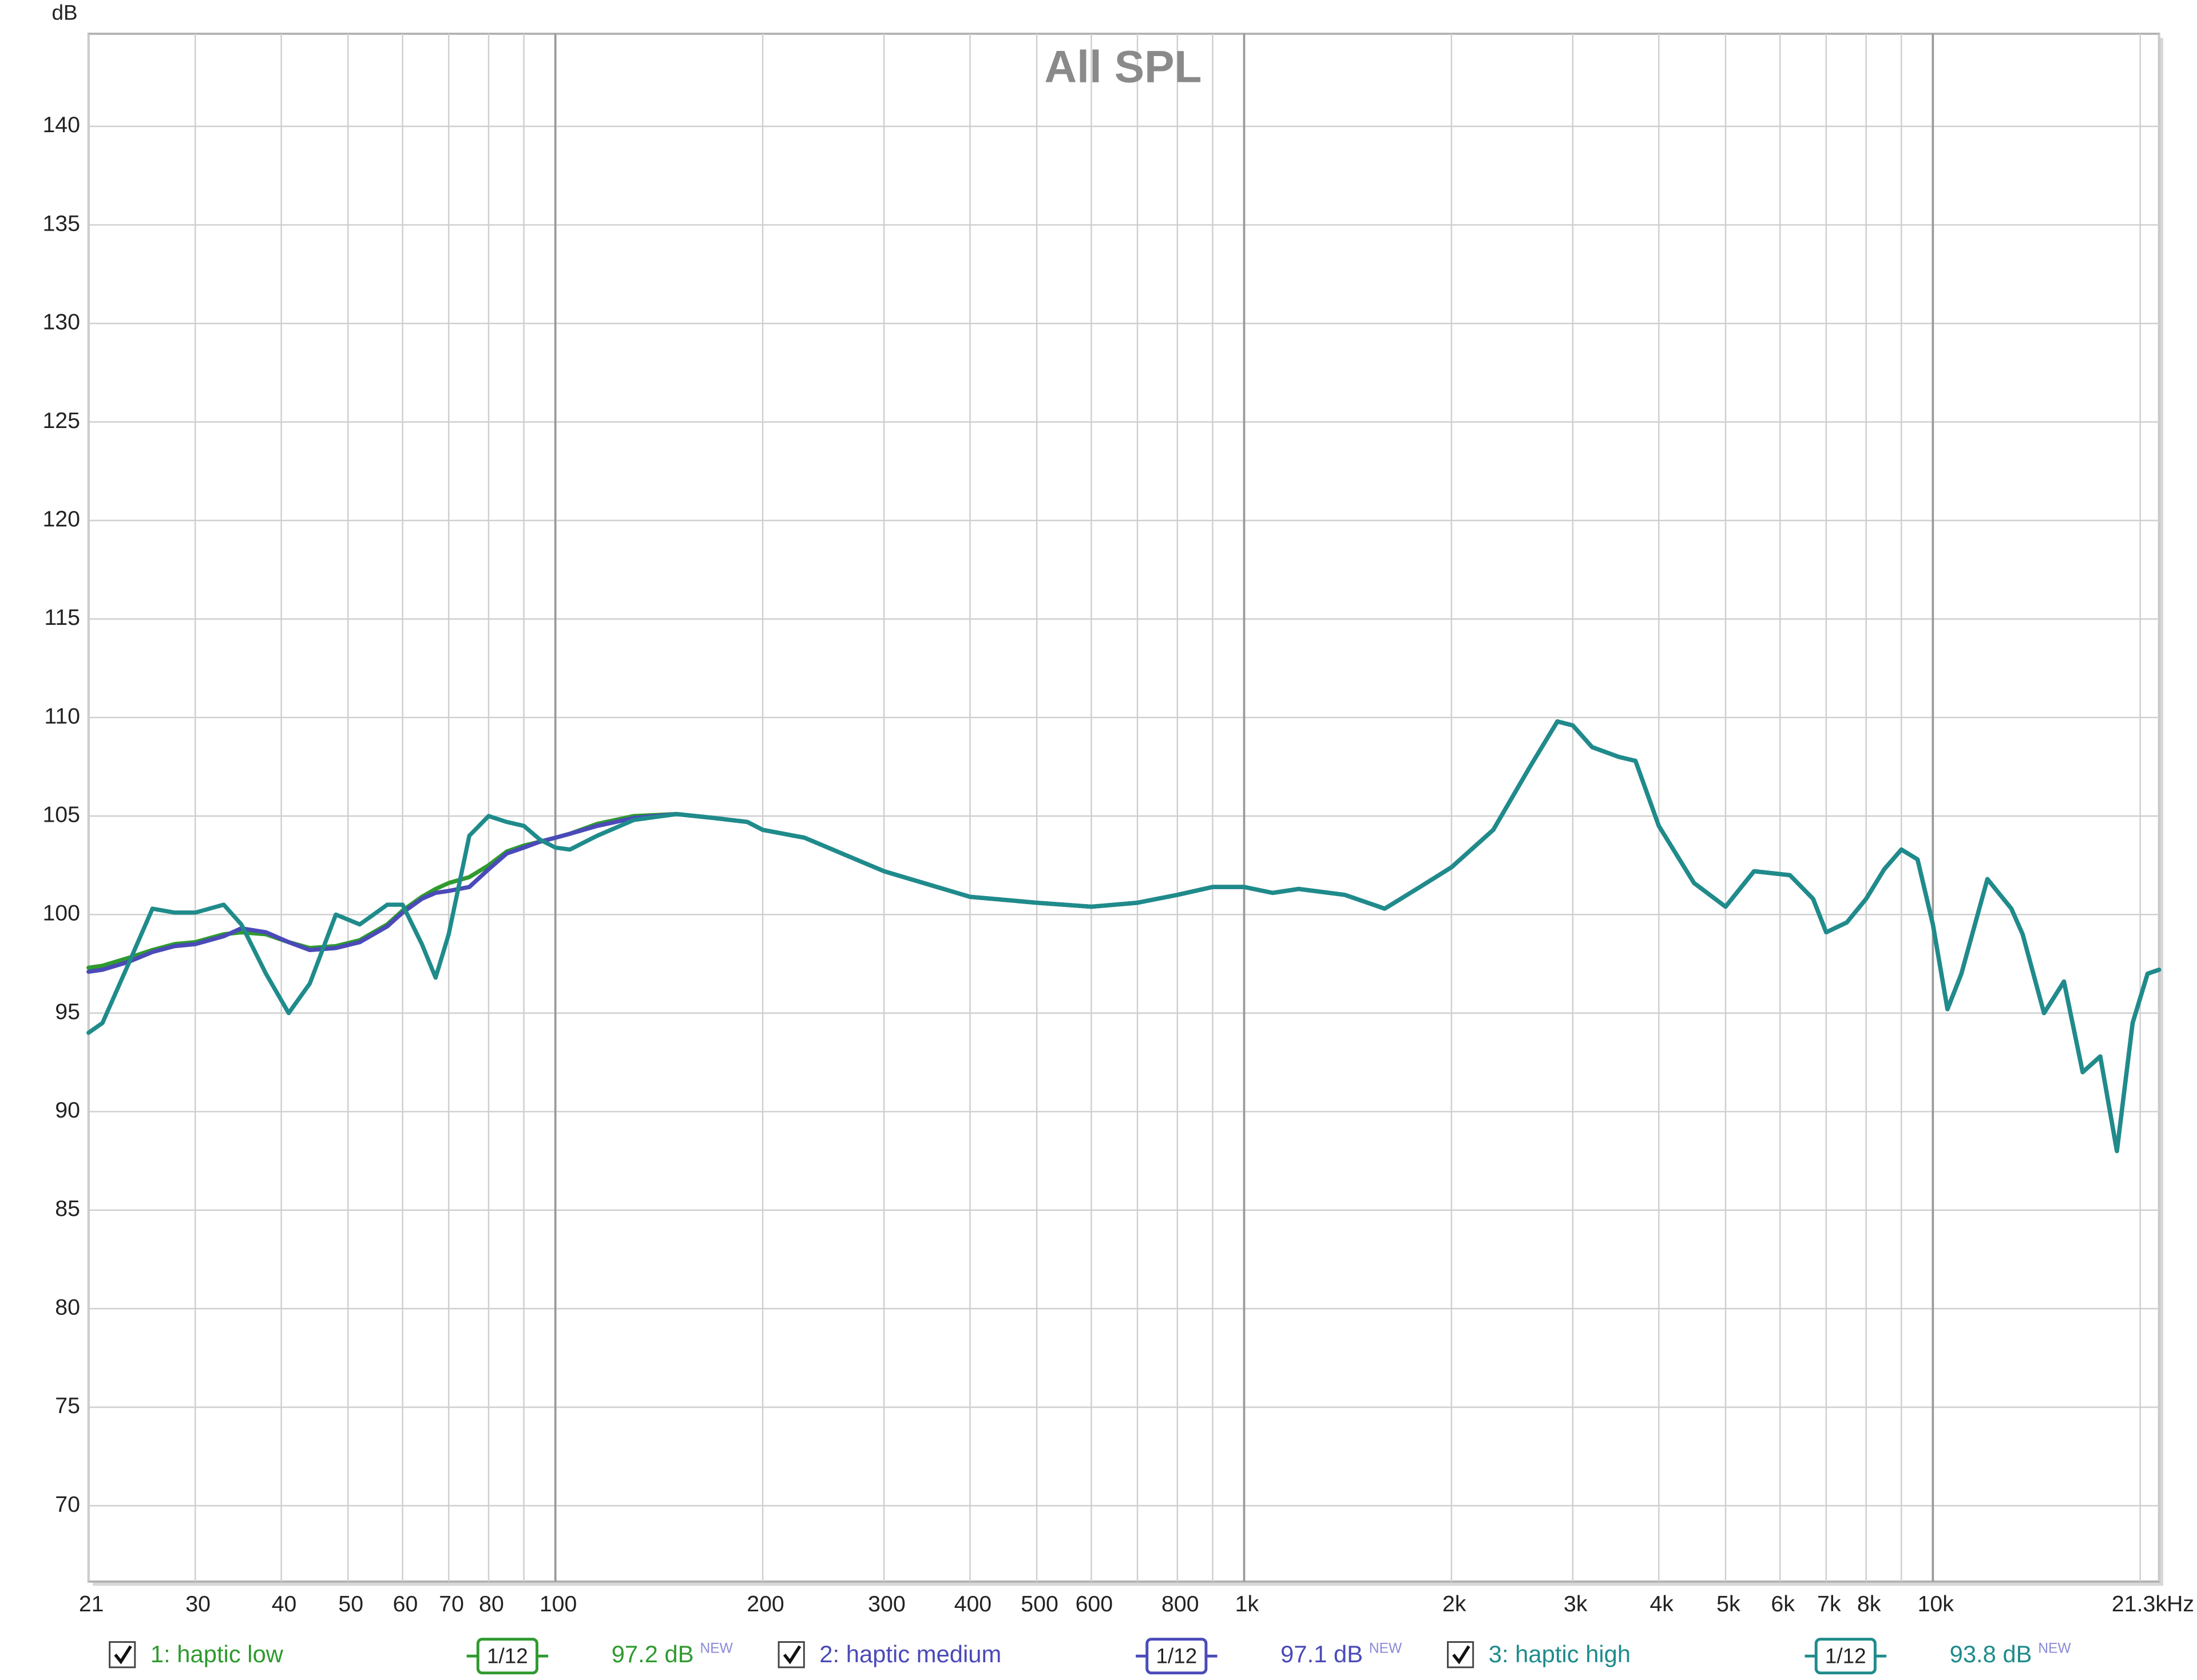 The width and height of the screenshot is (2197, 1680). Describe the element at coordinates (1094, 1603) in the screenshot. I see `x-tick-label: 600` at that location.